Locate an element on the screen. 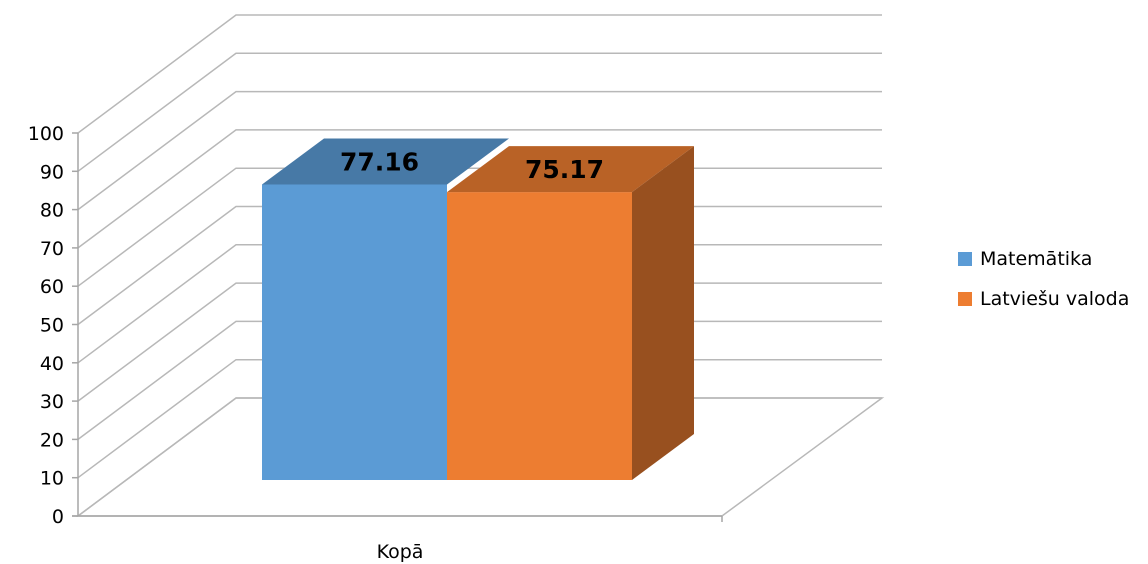 This screenshot has height=564, width=1148. x-category-label: Kopā is located at coordinates (400, 552).